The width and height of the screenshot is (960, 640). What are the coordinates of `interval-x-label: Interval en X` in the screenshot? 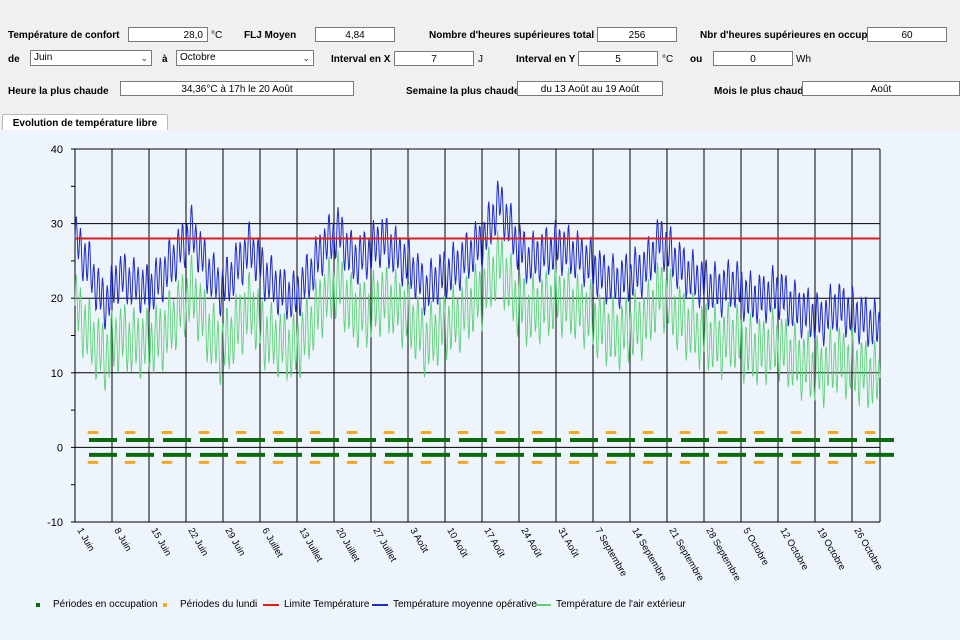 It's located at (361, 59).